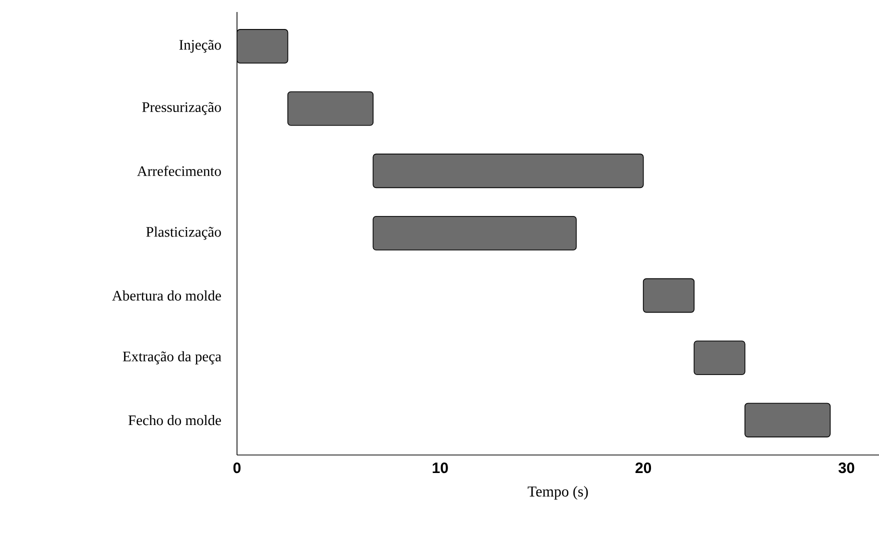 The height and width of the screenshot is (538, 879). I want to click on y-tick-label: Injeção, so click(200, 46).